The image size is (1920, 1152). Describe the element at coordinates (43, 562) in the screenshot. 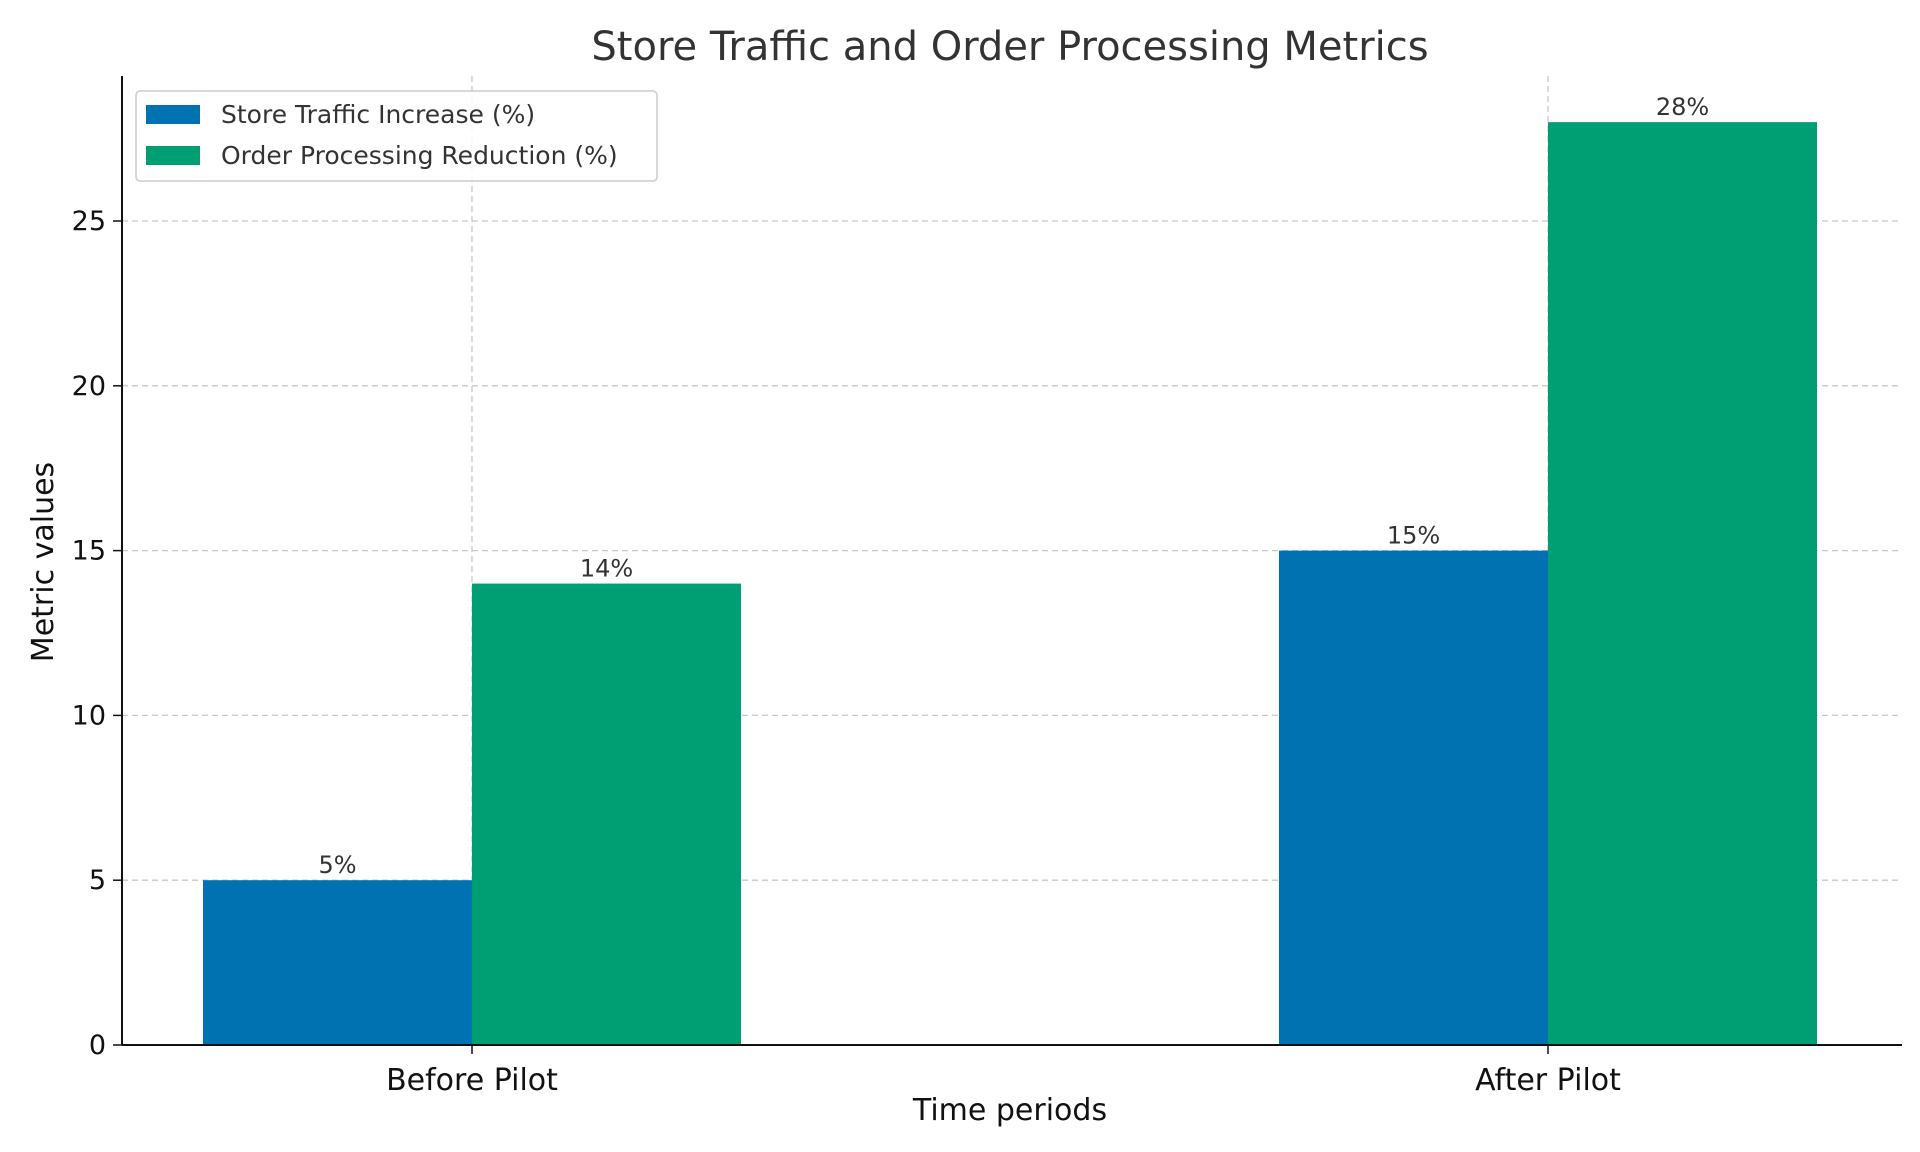

I see `y-axis-label: Metric values` at that location.